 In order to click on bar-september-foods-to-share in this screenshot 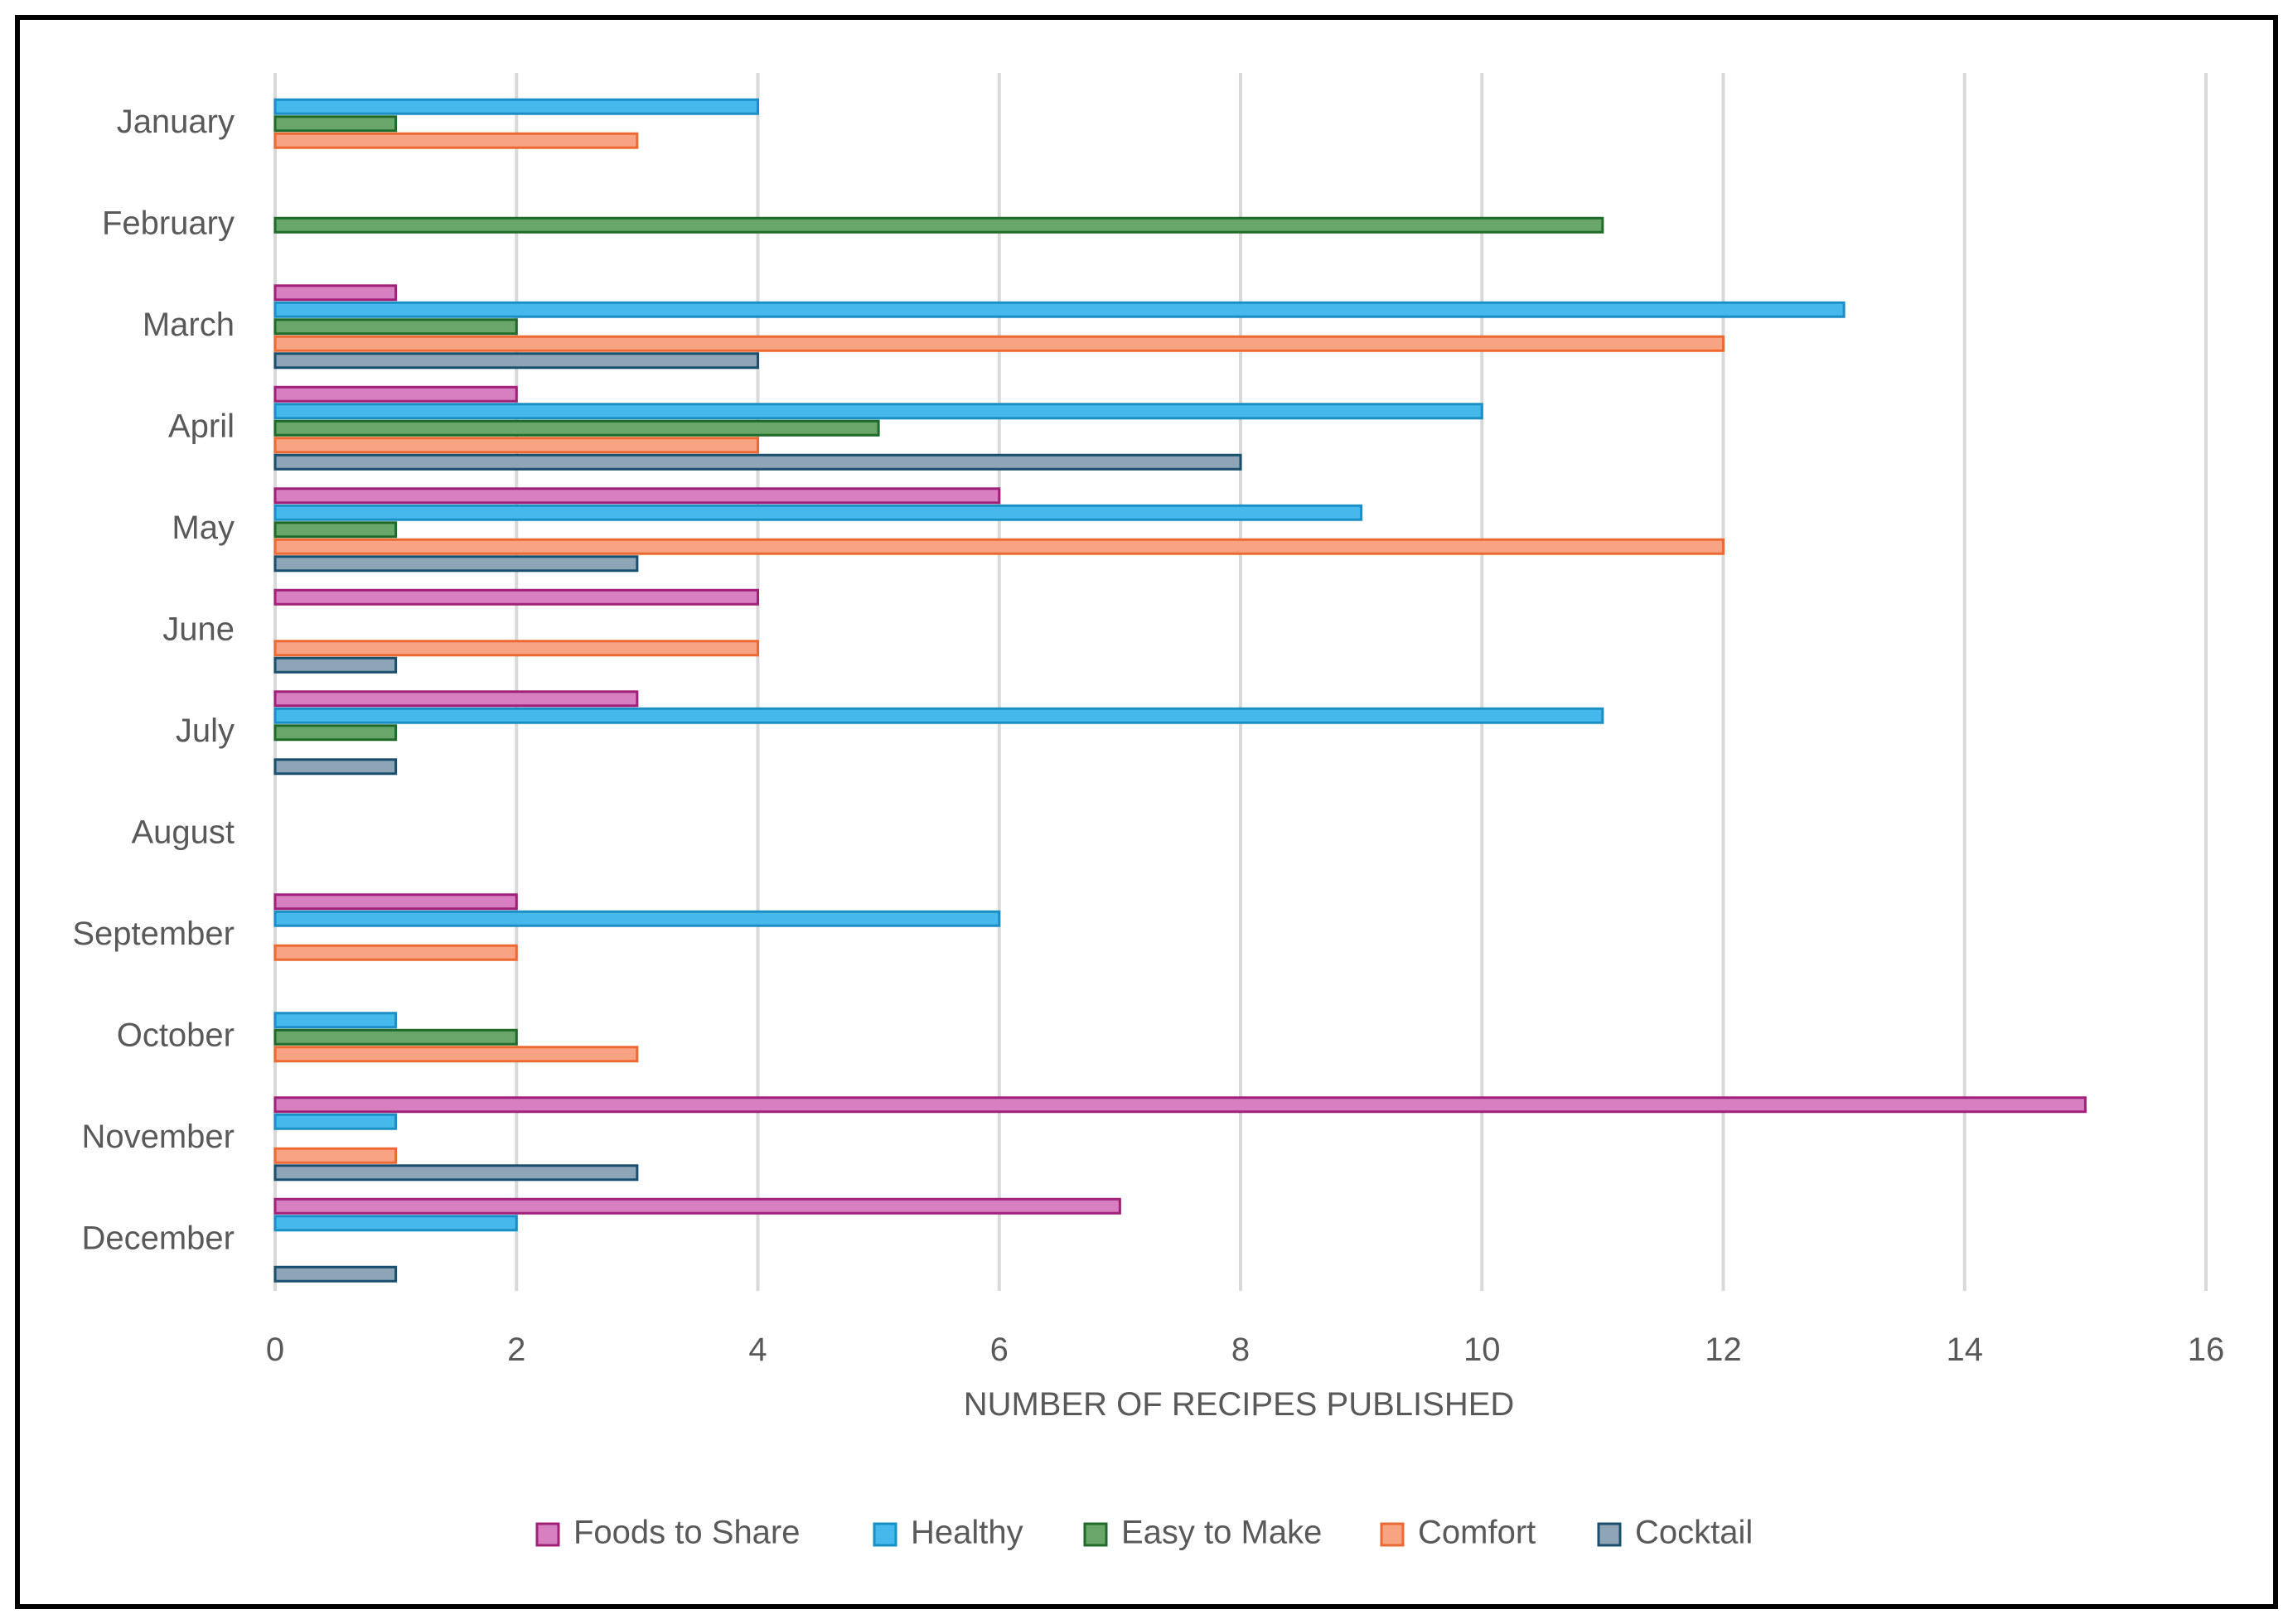, I will do `click(395, 902)`.